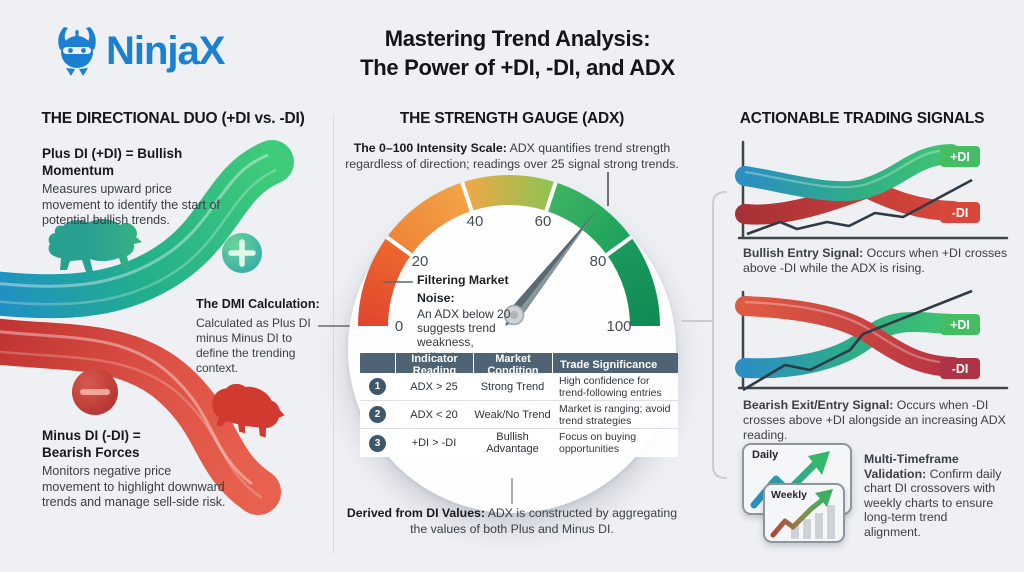  I want to click on row-condition: Weak/No Trend, so click(512, 414).